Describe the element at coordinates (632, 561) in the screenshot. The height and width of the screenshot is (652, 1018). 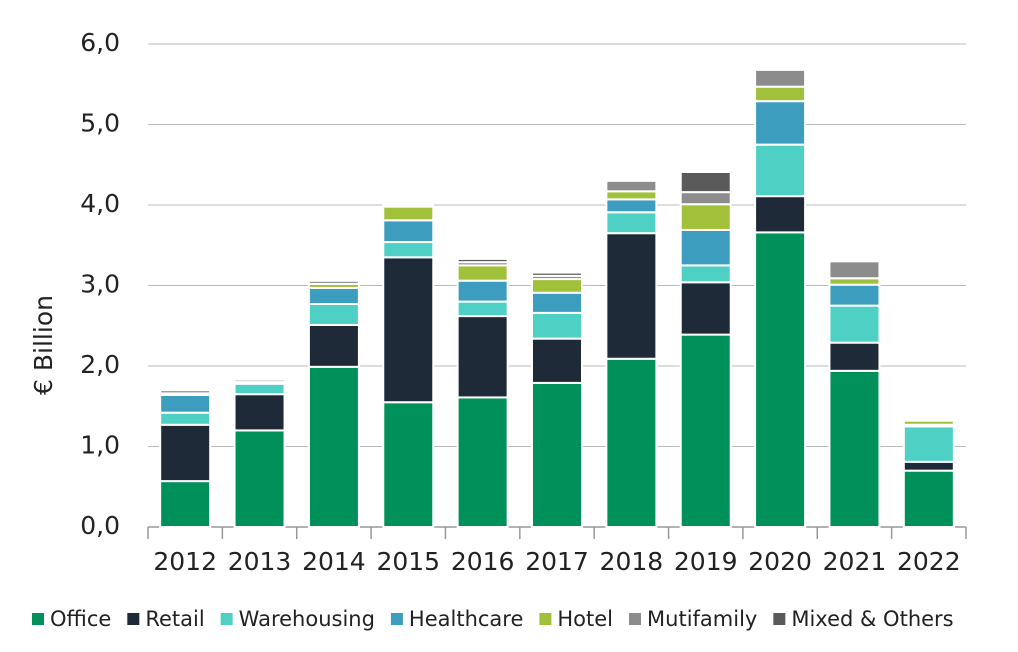
I see `x-tick-label: 2018` at that location.